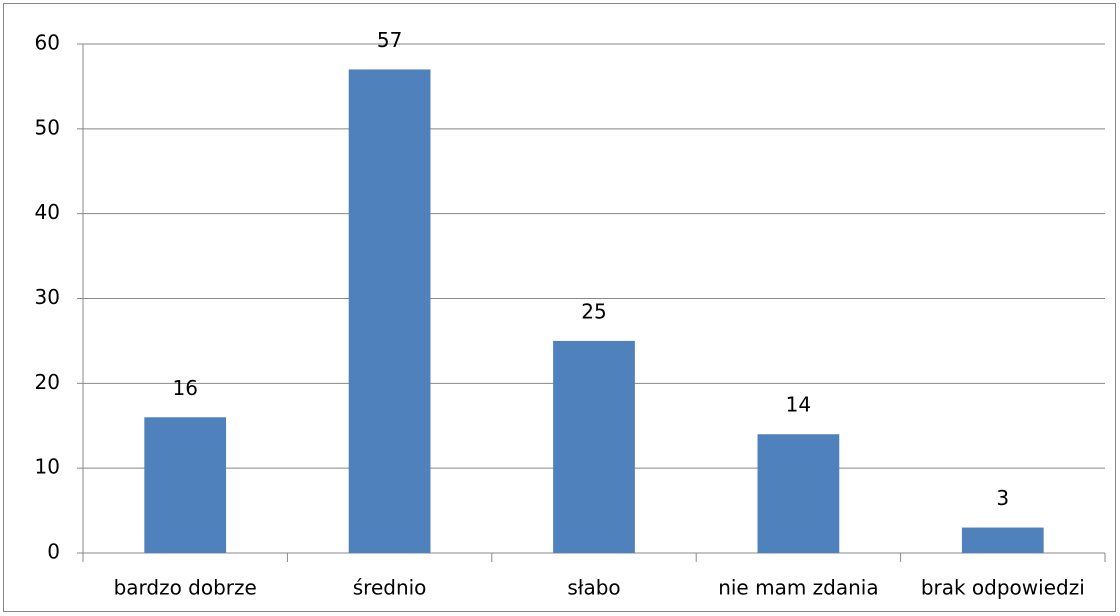  Describe the element at coordinates (798, 405) in the screenshot. I see `data-label: 14` at that location.